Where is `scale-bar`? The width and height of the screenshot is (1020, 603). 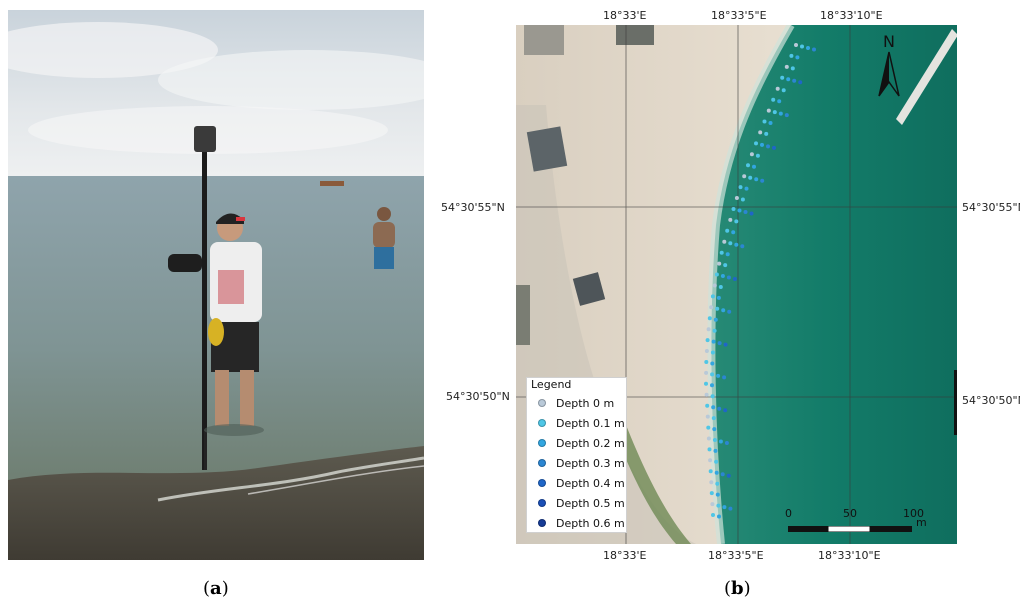
scale-bar is located at coordinates (850, 526).